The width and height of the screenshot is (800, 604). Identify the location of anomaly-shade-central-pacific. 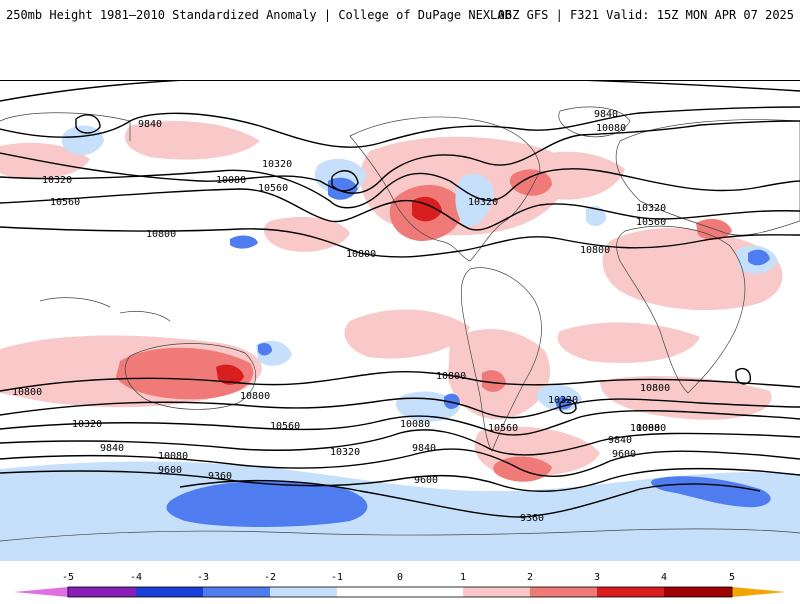
(306, 234).